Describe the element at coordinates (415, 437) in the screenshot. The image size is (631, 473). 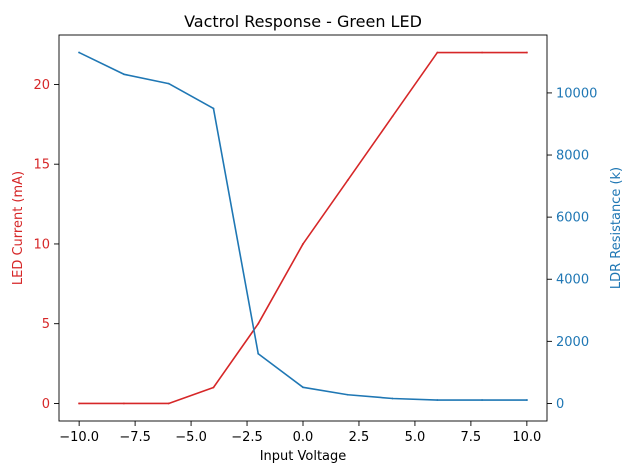
I see `x-tick-label: 5.0` at that location.